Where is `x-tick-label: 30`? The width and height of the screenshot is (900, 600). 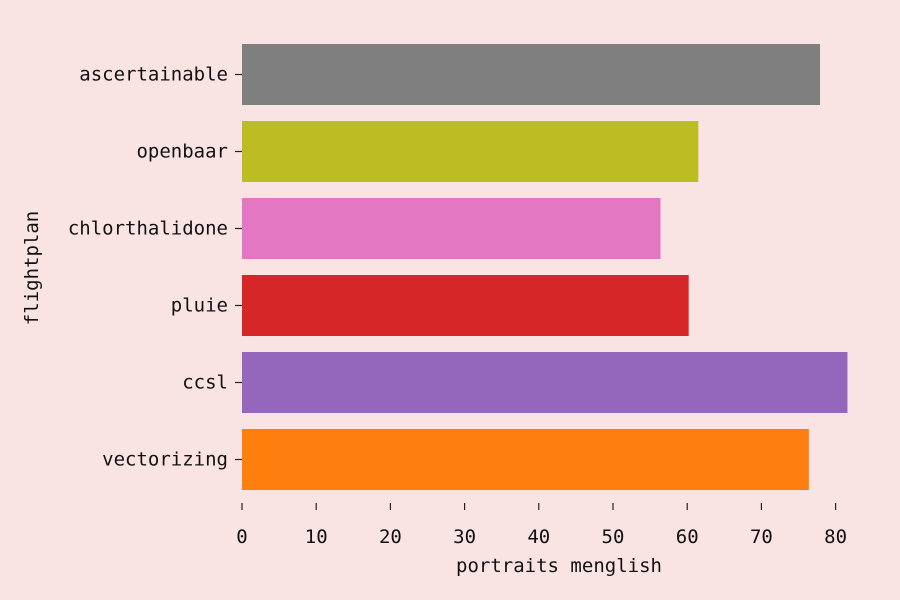 x-tick-label: 30 is located at coordinates (464, 537).